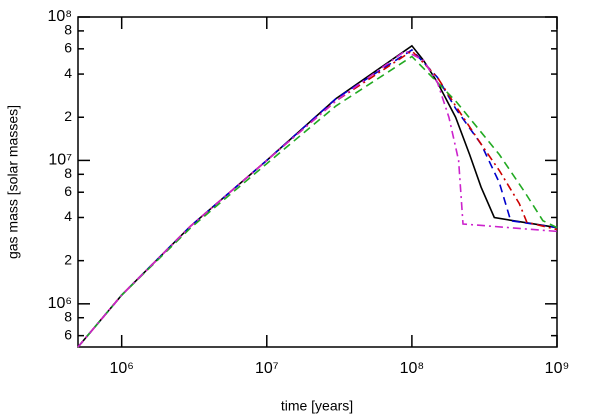 The height and width of the screenshot is (417, 600). I want to click on x-tick-label: 10⁷, so click(267, 368).